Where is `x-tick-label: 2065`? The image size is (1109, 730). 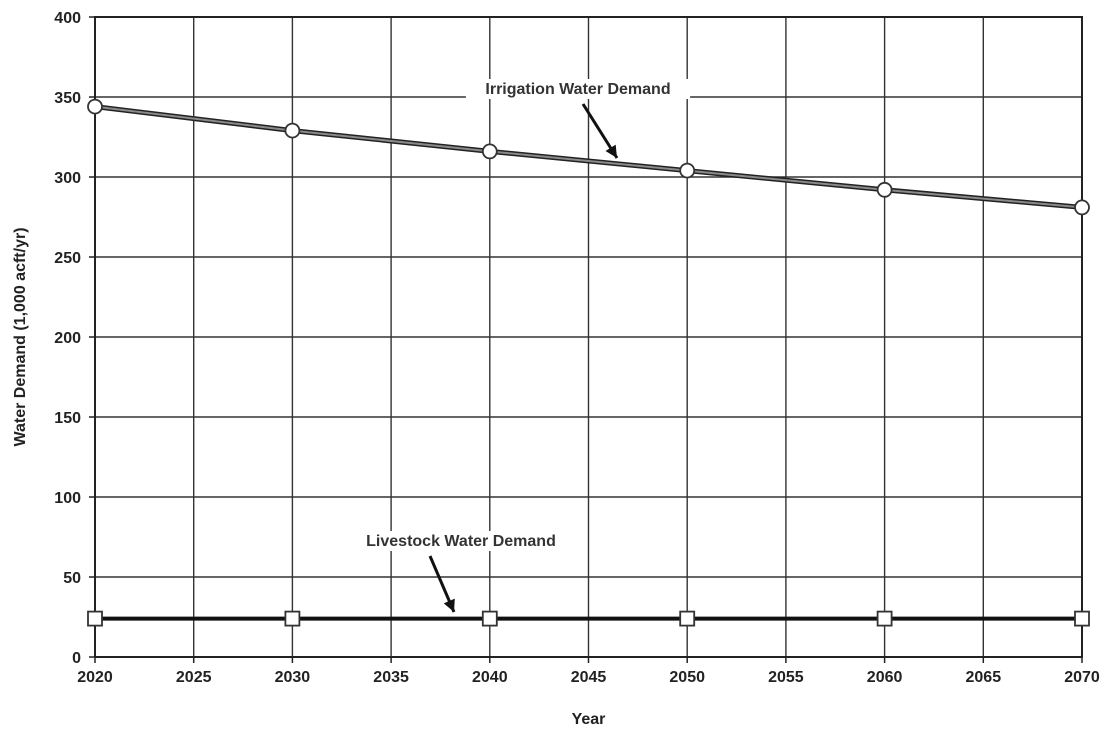
x-tick-label: 2065 is located at coordinates (984, 677).